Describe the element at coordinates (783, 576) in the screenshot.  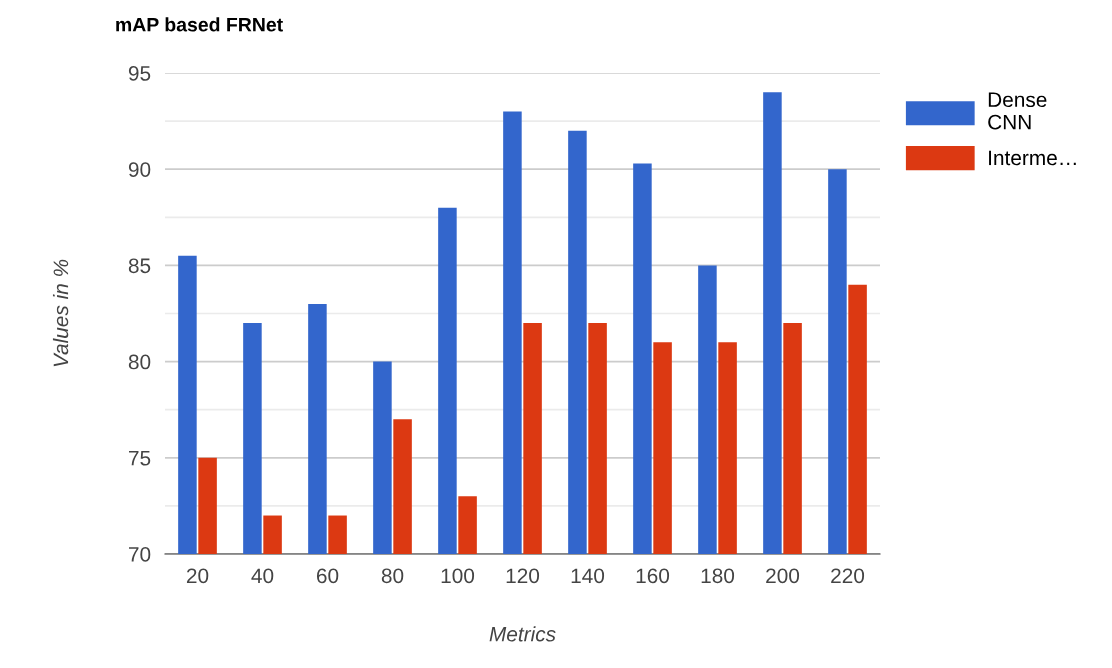
I see `x-tick-label: 200` at that location.